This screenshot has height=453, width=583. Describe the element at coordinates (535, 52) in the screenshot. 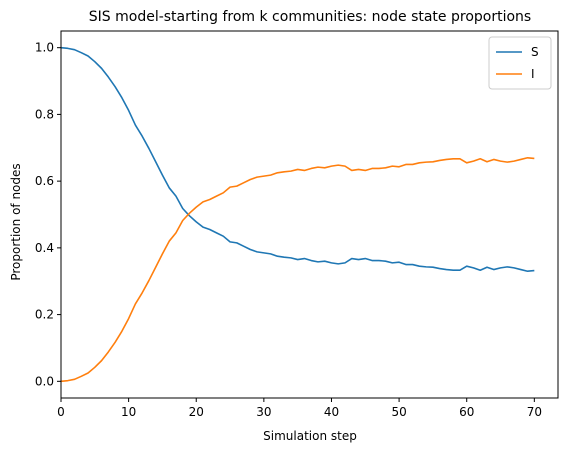

I see `legend-label-s: S` at that location.